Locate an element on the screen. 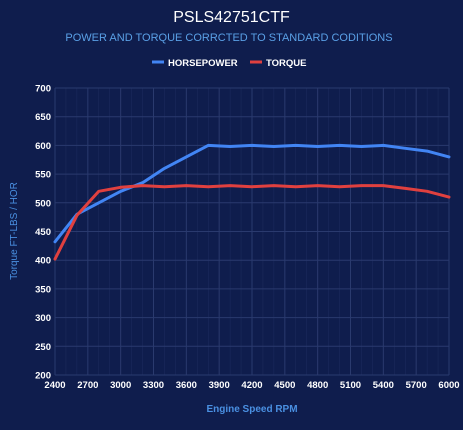 The width and height of the screenshot is (463, 430). legend-label: HORSEPOWER is located at coordinates (203, 63).